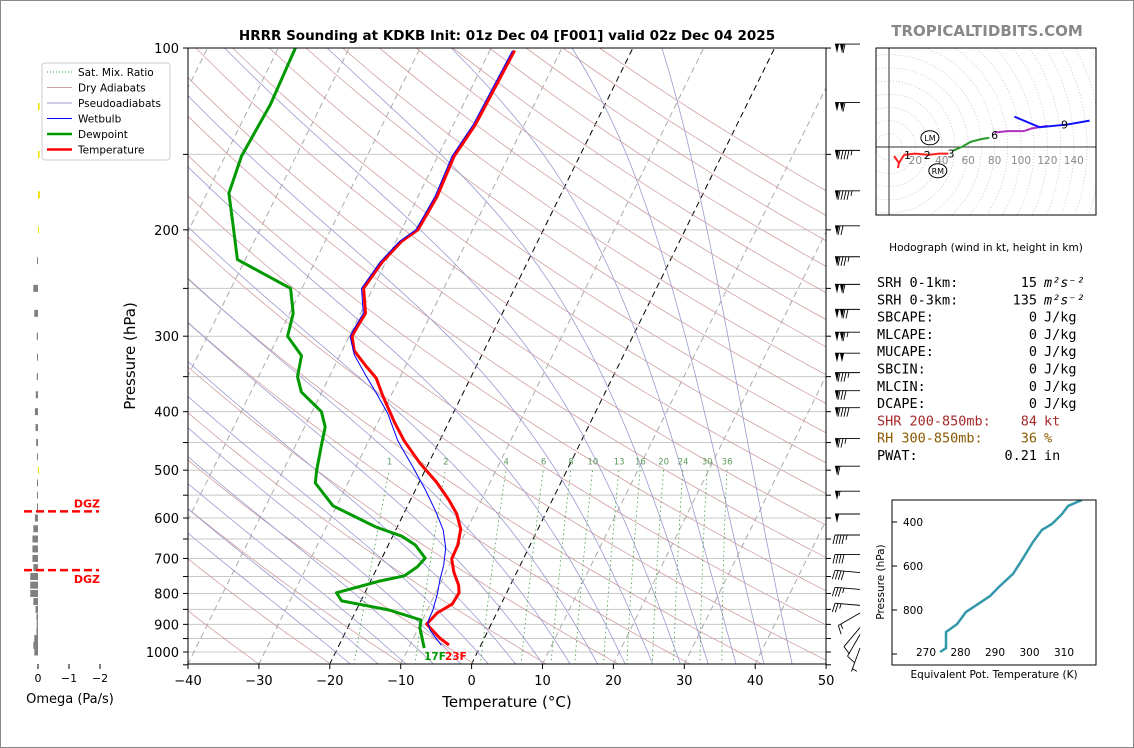 Image resolution: width=1134 pixels, height=748 pixels. I want to click on y-tick-label: 700, so click(166, 559).